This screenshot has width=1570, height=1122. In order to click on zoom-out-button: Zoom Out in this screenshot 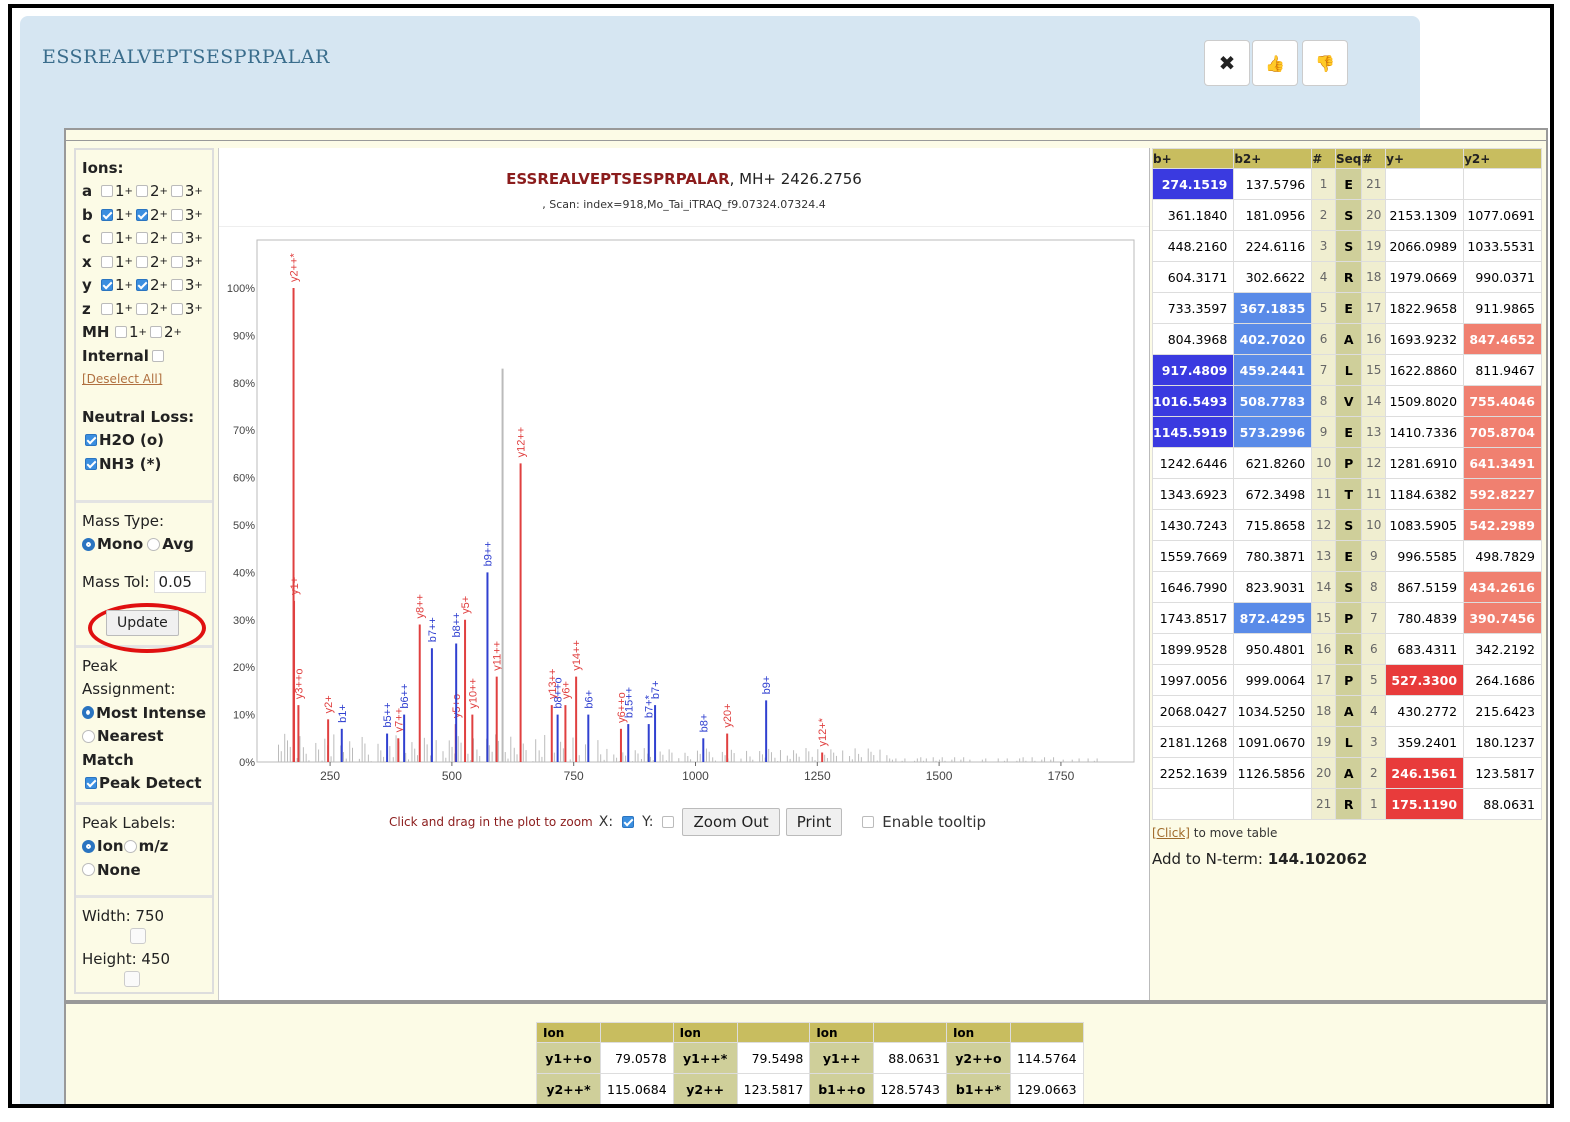, I will do `click(731, 822)`.